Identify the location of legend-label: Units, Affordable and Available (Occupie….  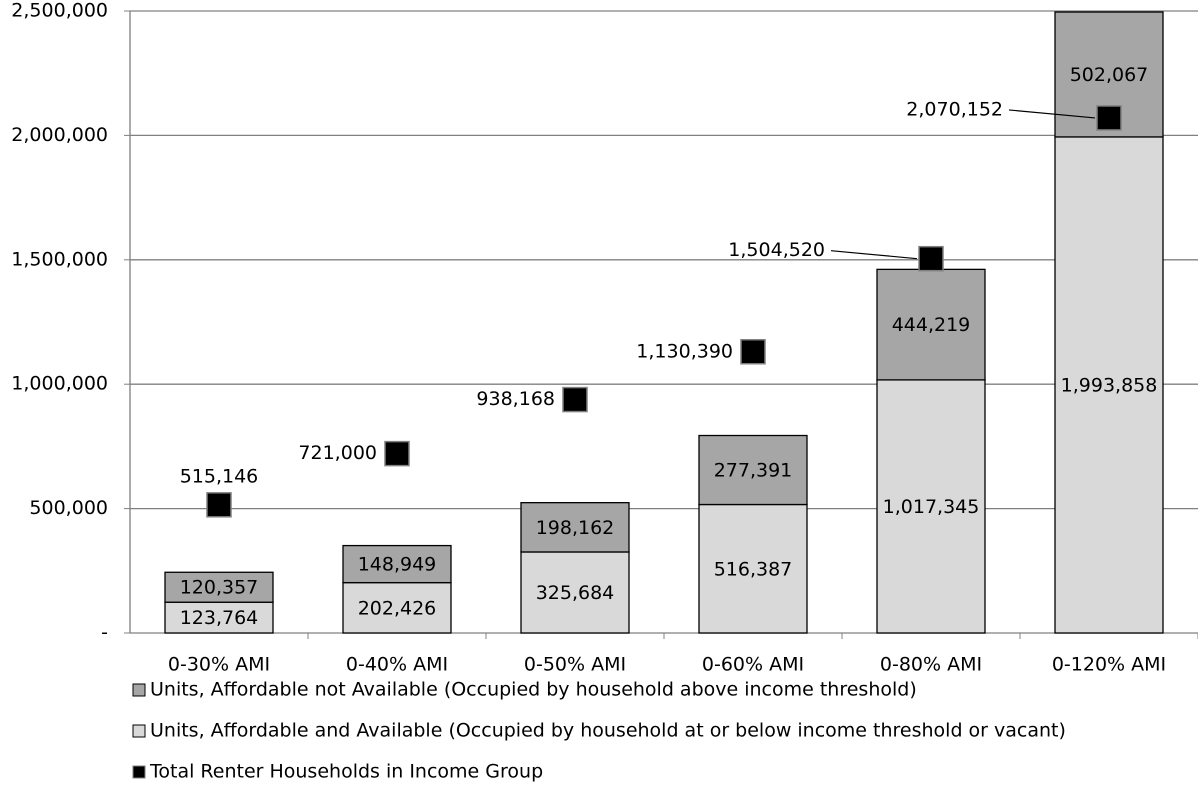
(608, 731).